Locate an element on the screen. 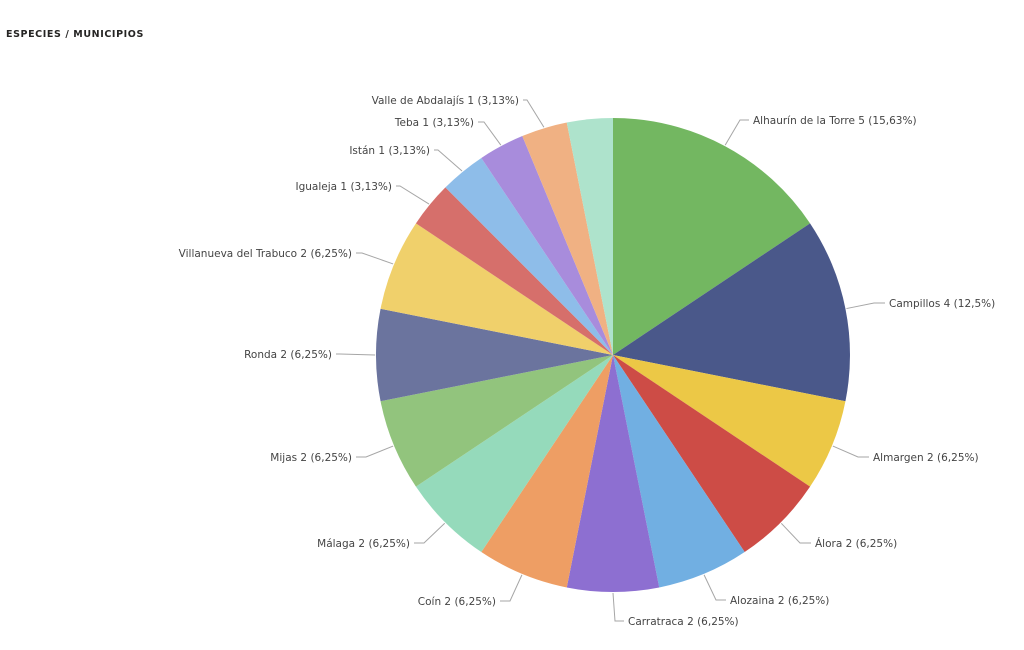 The width and height of the screenshot is (1024, 650). pie-slice-malaga is located at coordinates (514, 454).